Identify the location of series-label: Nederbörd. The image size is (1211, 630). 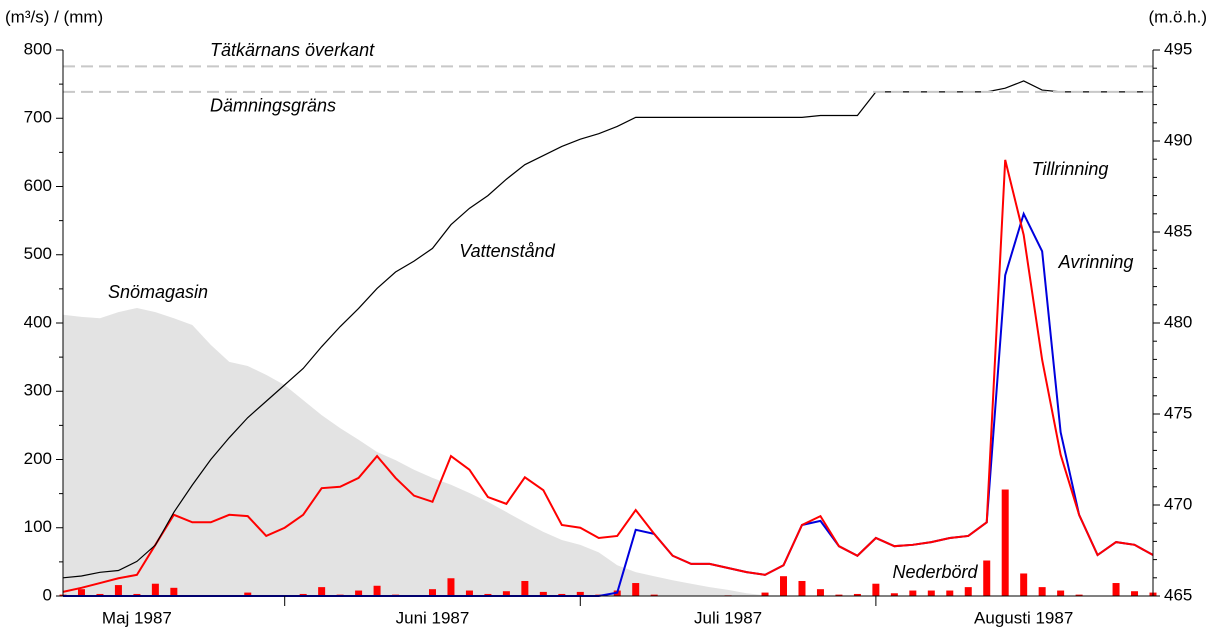
(935, 572).